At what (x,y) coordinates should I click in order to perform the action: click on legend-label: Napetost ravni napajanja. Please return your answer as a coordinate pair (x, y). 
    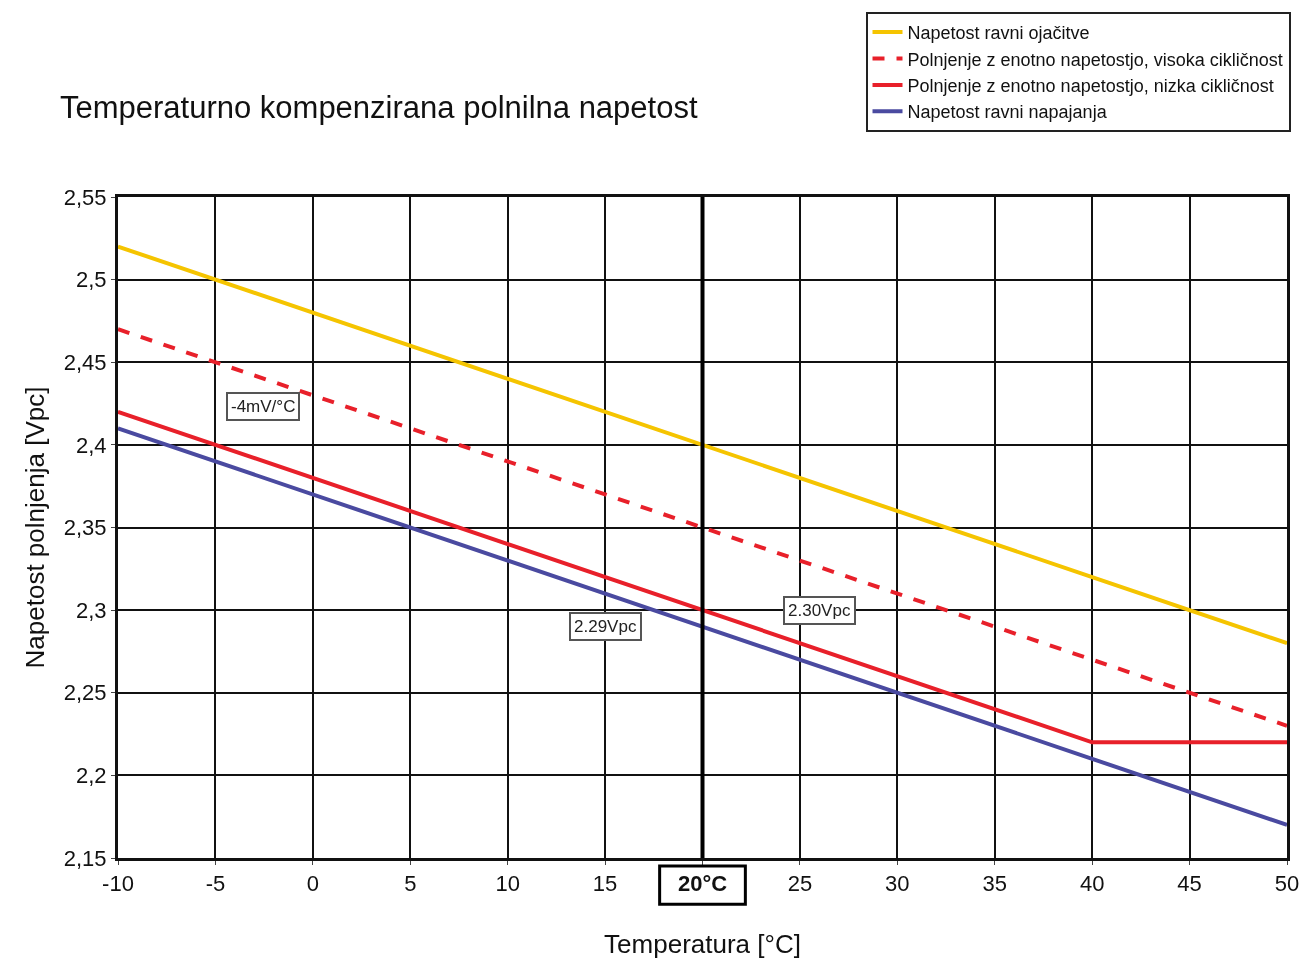
    Looking at the image, I should click on (1007, 112).